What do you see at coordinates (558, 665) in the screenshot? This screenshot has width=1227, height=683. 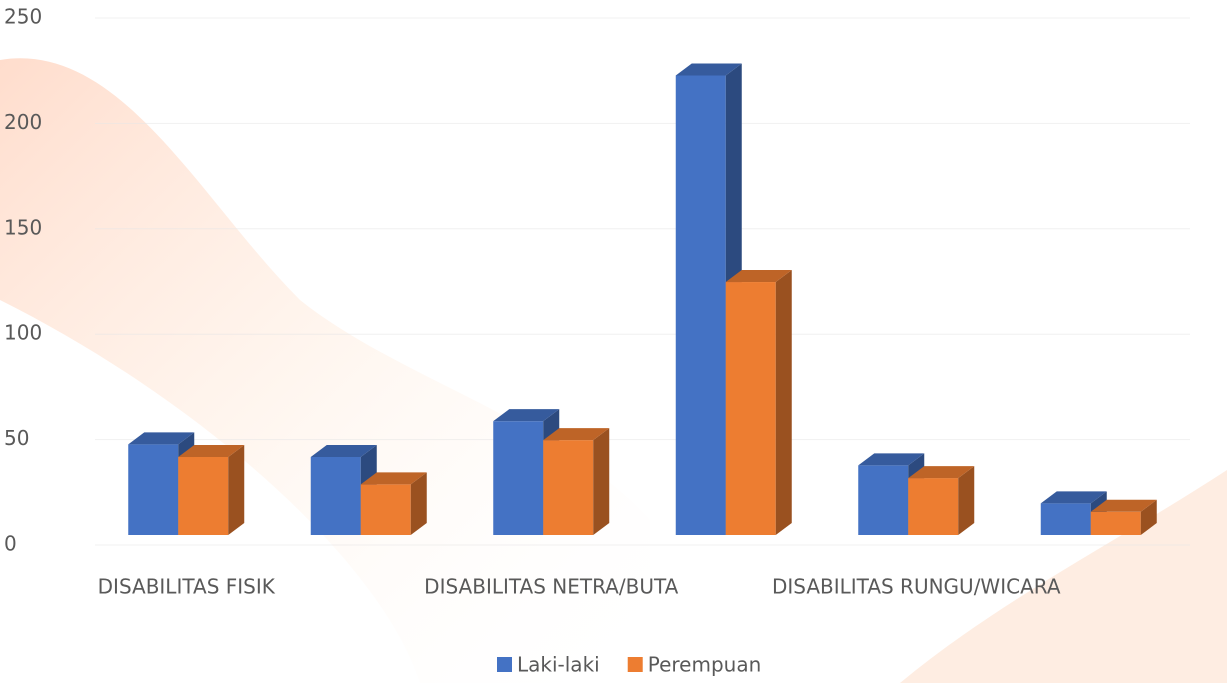 I see `legend-label: Laki-laki` at bounding box center [558, 665].